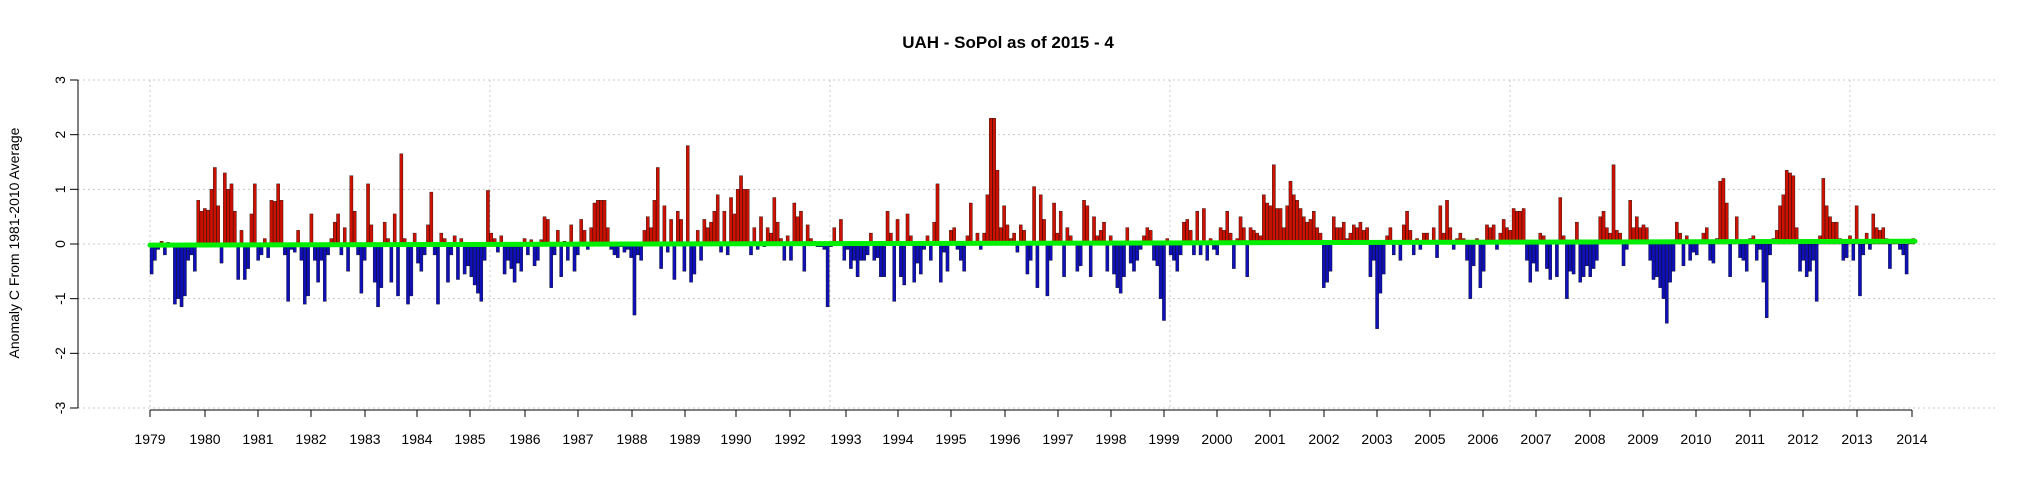  I want to click on x-tick-label: 1992, so click(789, 439).